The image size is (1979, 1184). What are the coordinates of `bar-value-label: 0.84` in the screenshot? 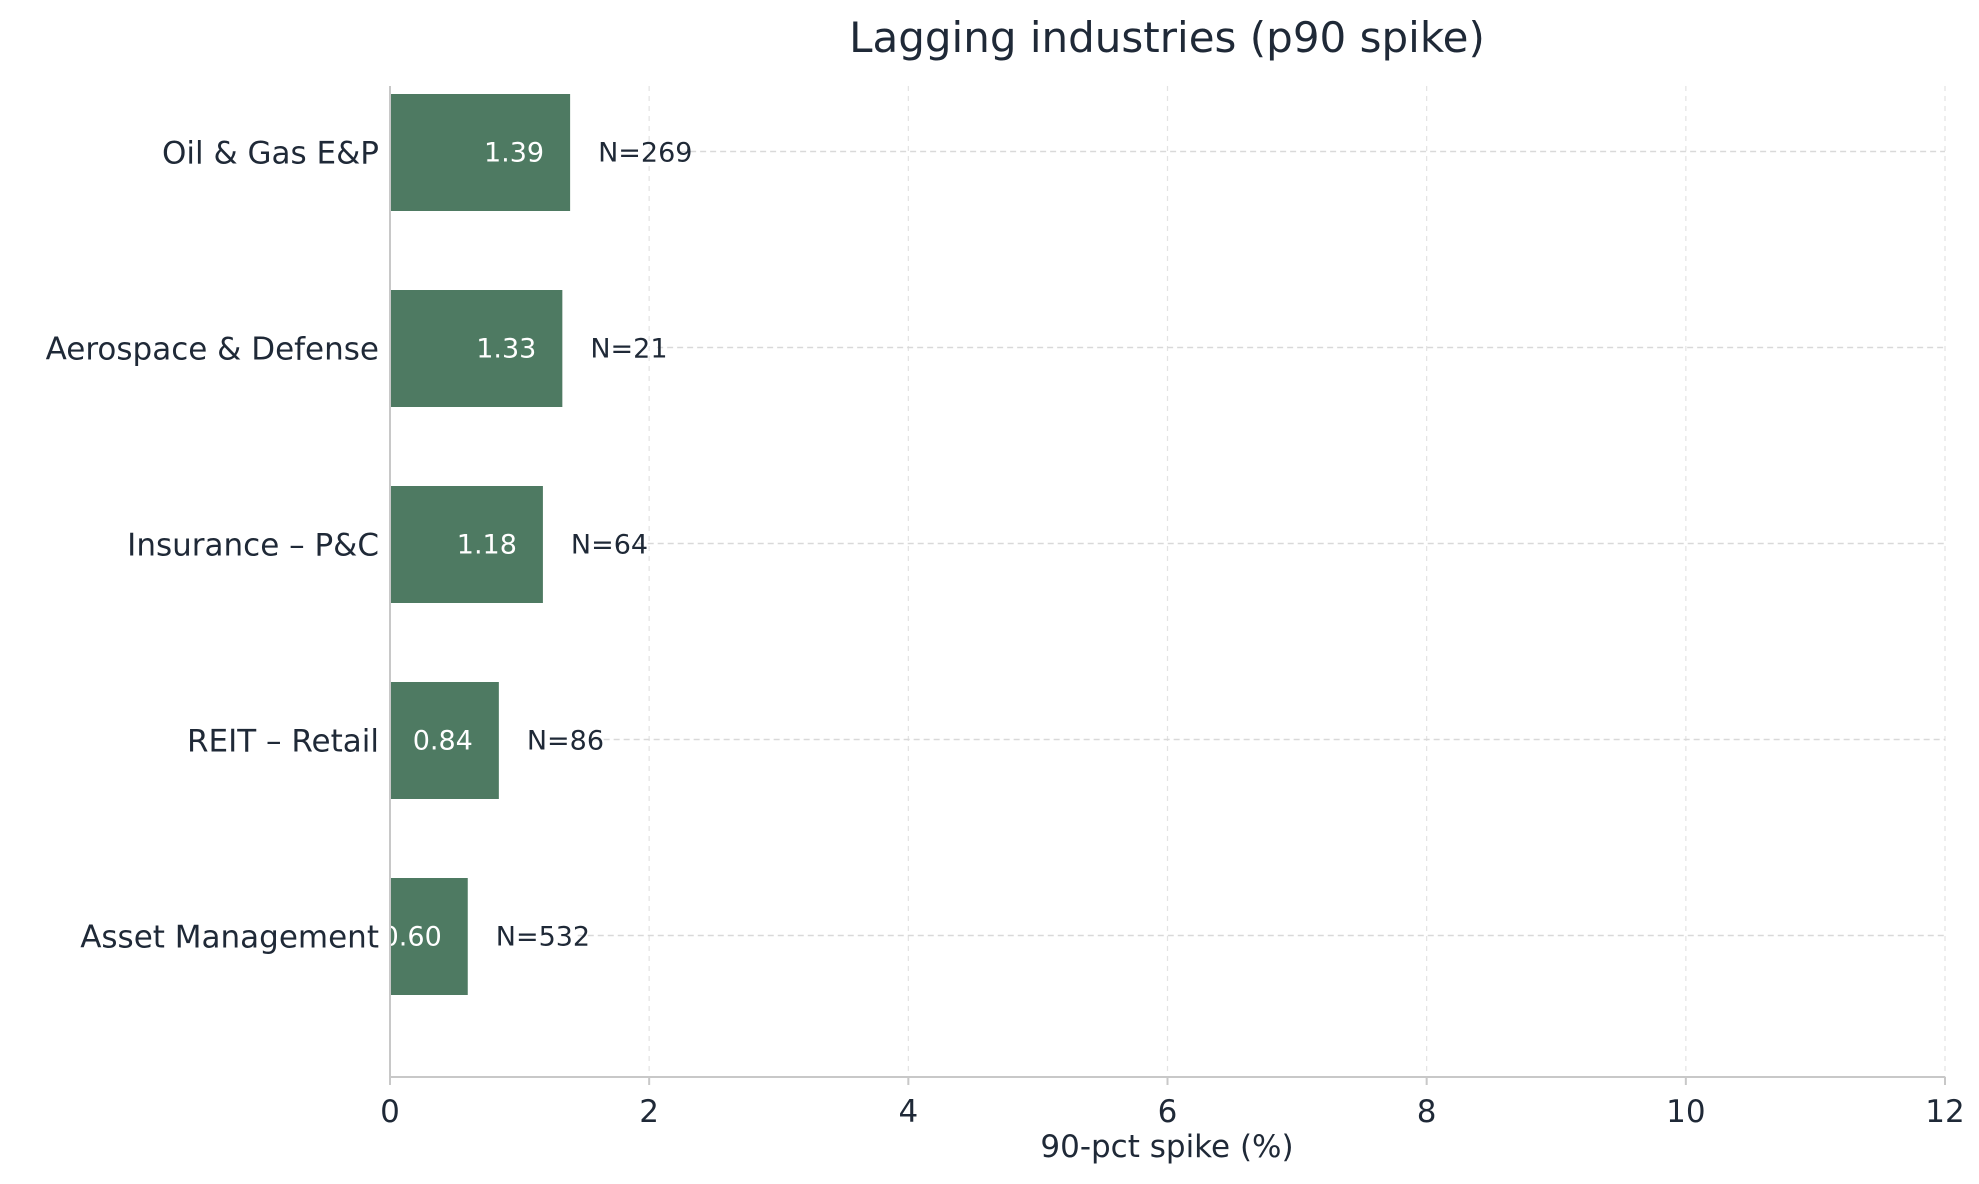 It's located at (443, 741).